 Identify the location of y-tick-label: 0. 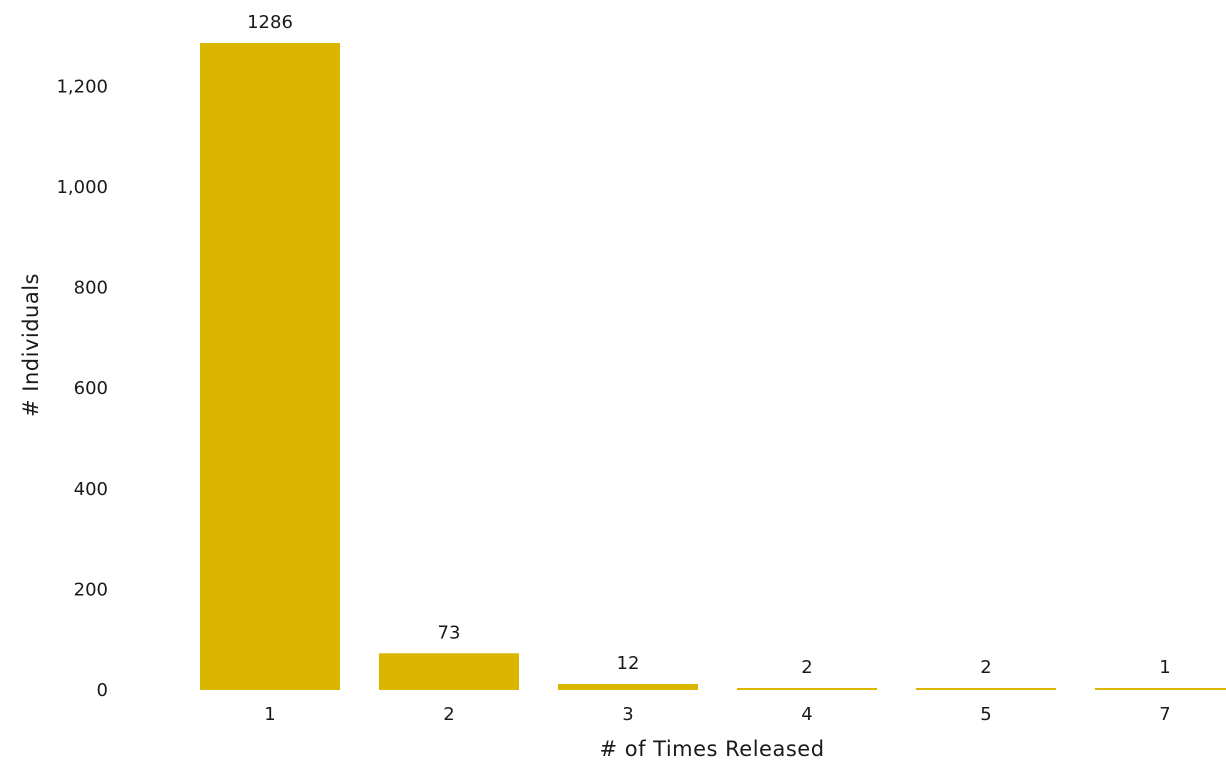
(102, 690).